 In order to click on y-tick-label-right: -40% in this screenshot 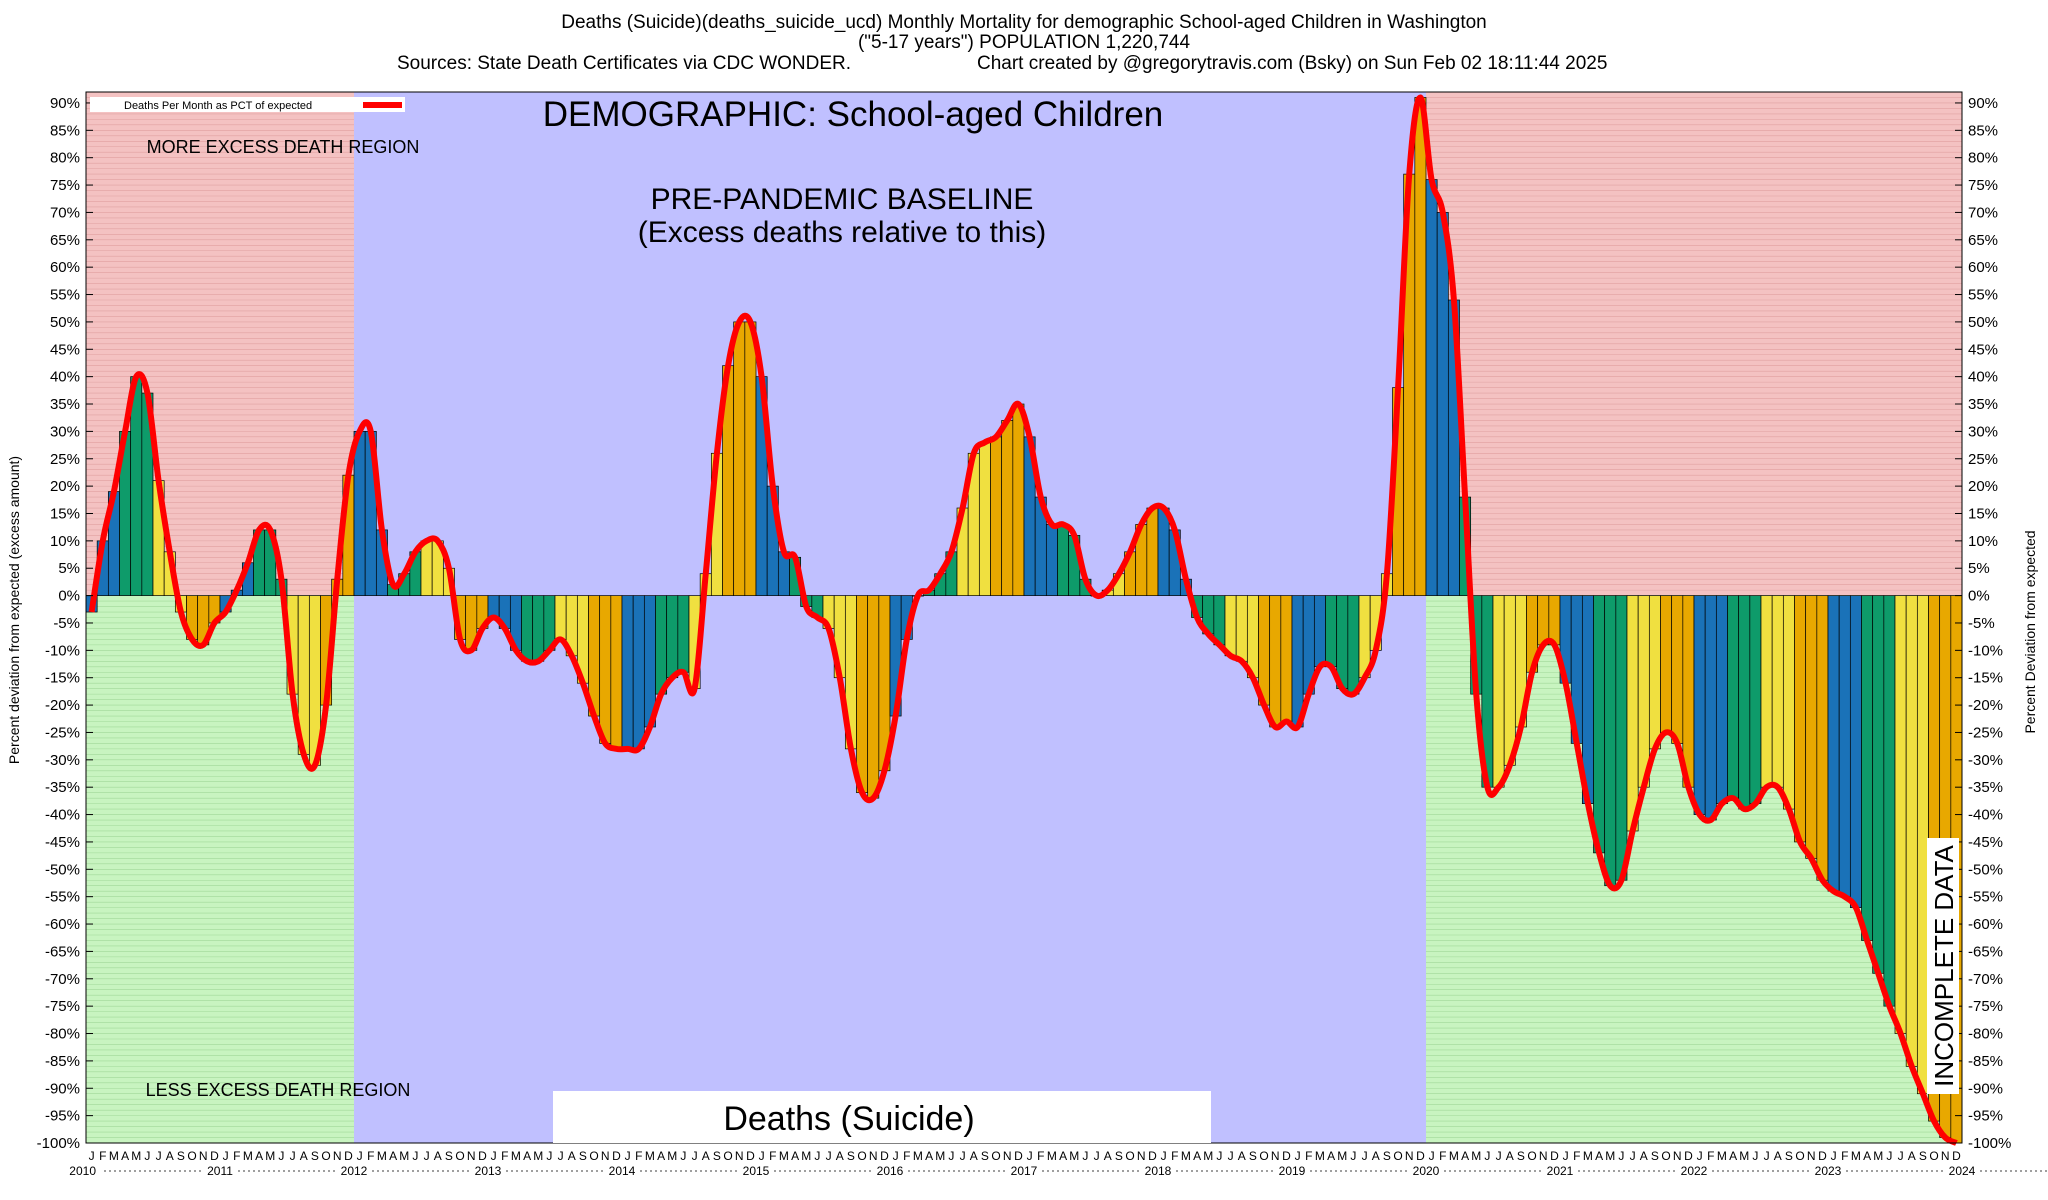, I will do `click(1985, 815)`.